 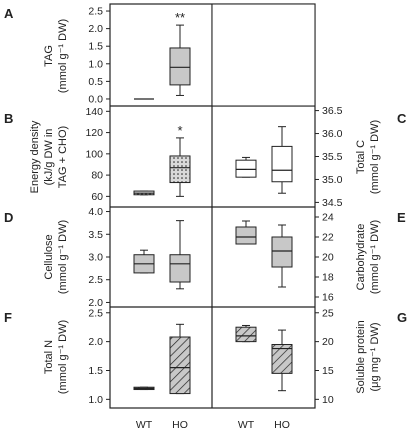 What do you see at coordinates (328, 238) in the screenshot?
I see `panel-e-tick-label: 22` at bounding box center [328, 238].